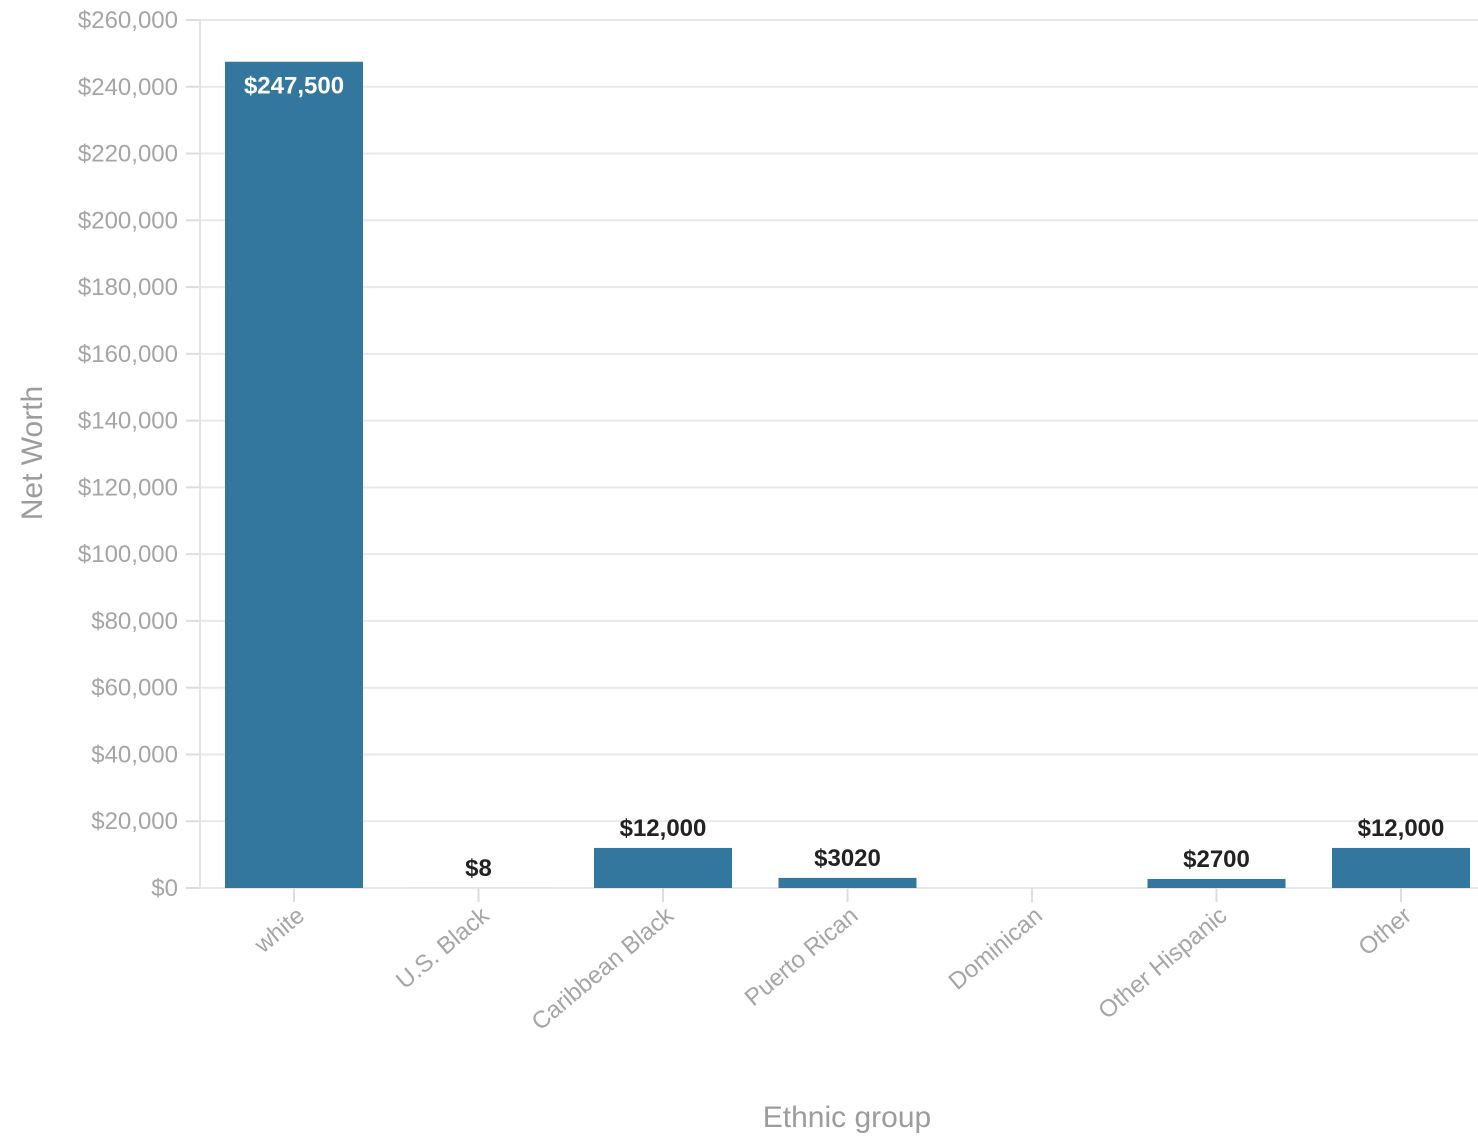 The height and width of the screenshot is (1138, 1478). What do you see at coordinates (996, 949) in the screenshot?
I see `x-tick-label: Dominican` at bounding box center [996, 949].